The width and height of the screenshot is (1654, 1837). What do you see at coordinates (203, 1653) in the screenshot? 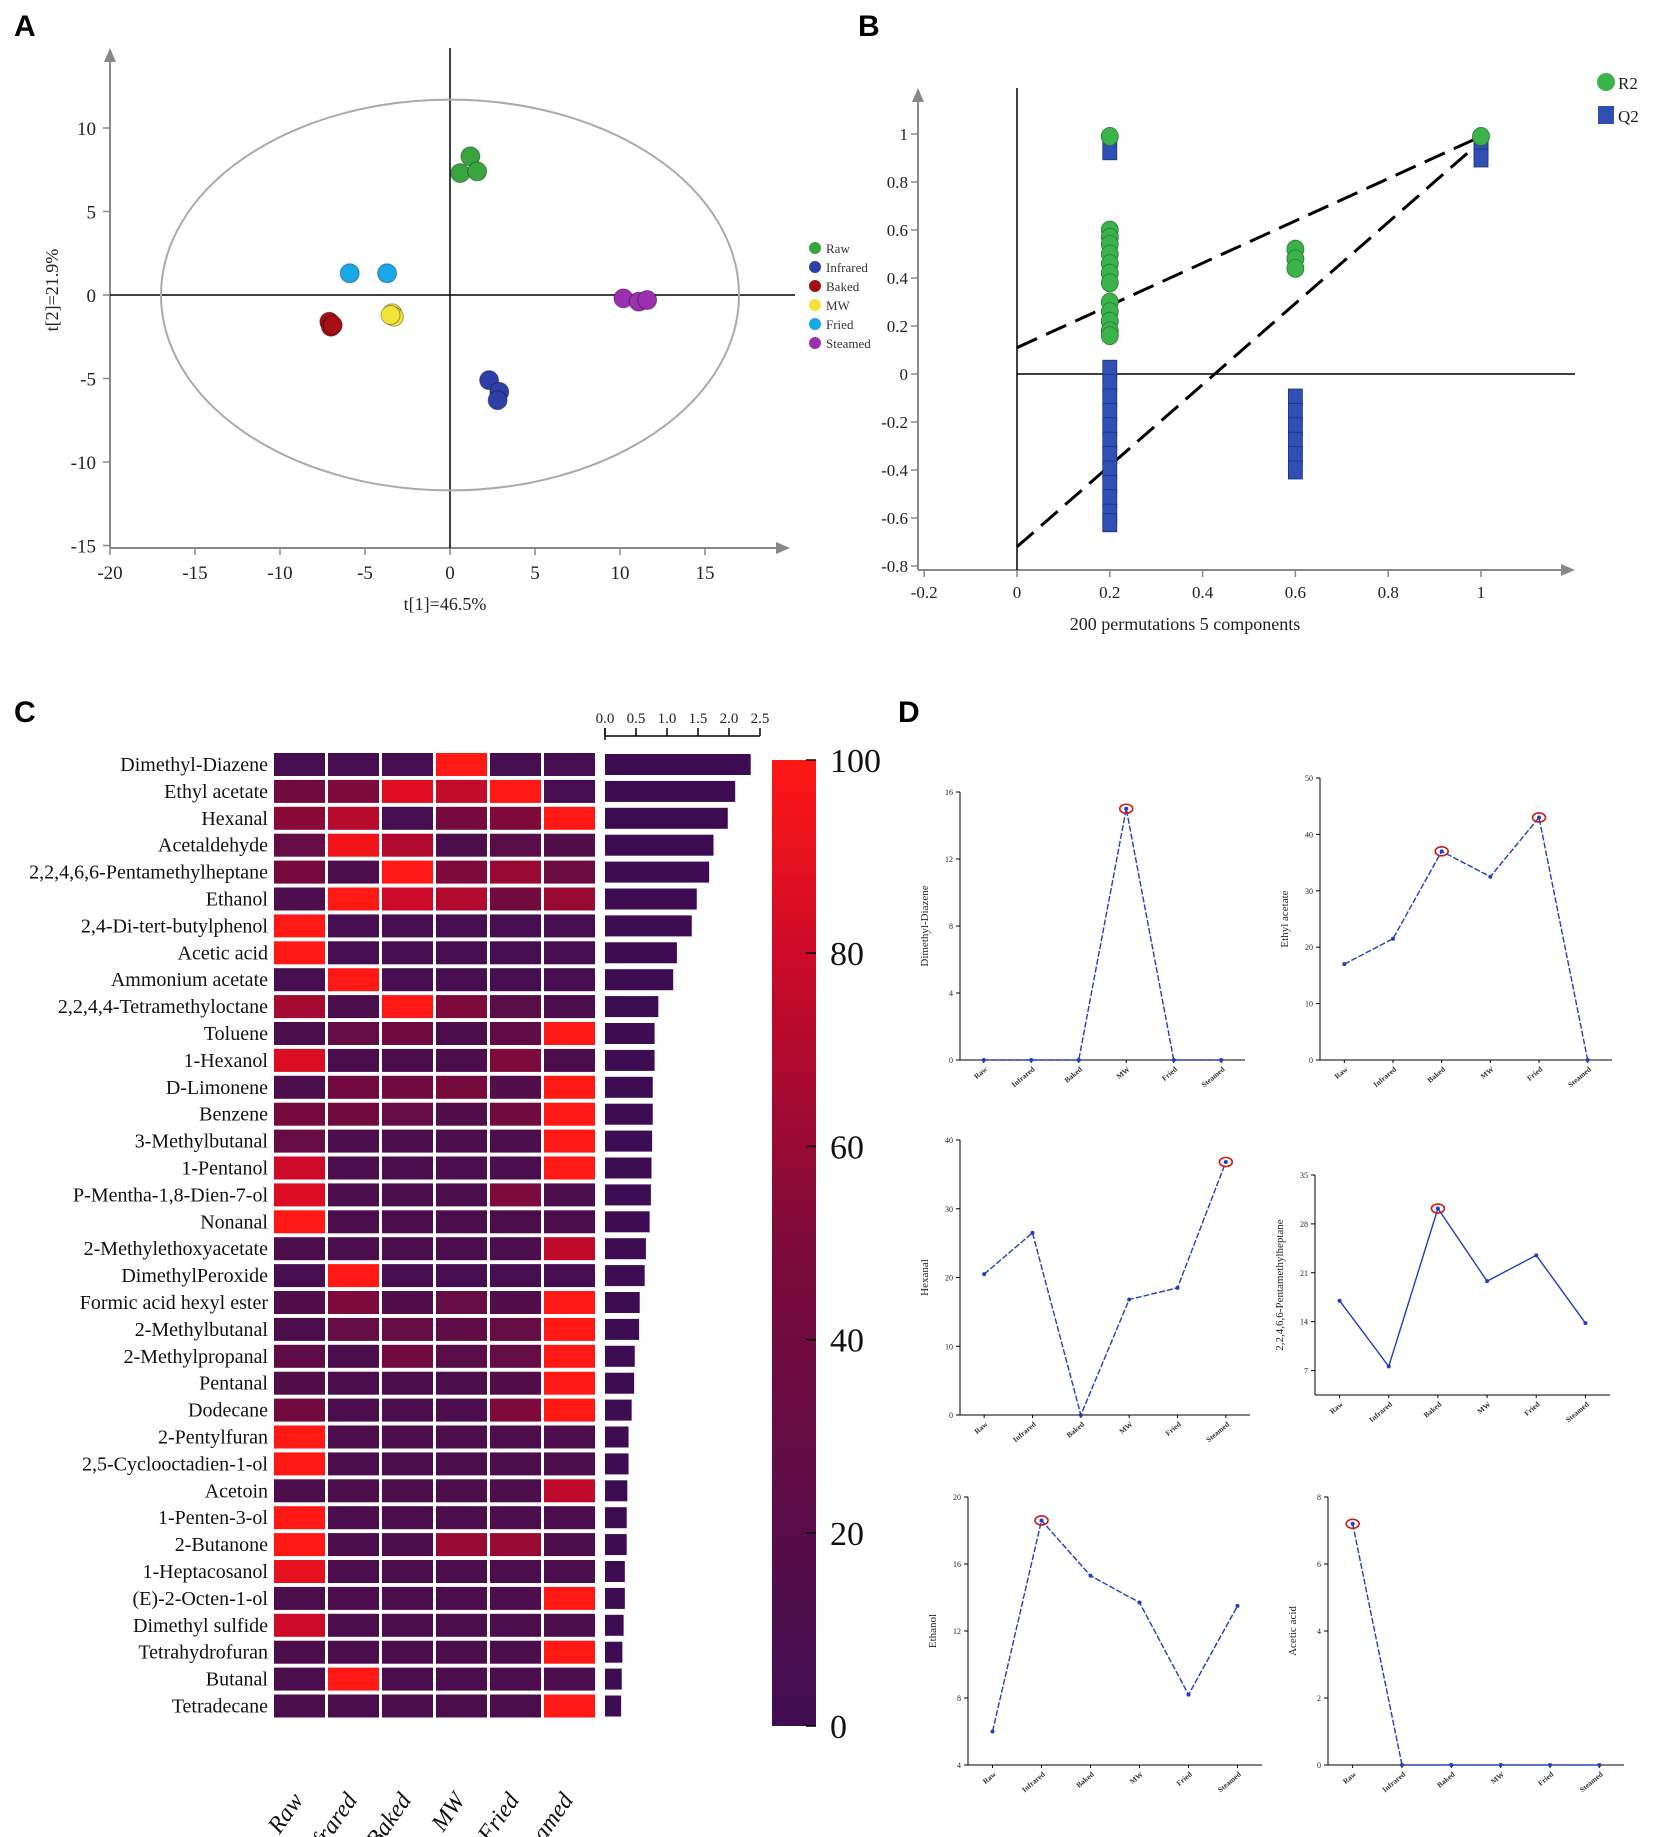
I see `heatmap-row-label: Tetrahydrofuran` at bounding box center [203, 1653].